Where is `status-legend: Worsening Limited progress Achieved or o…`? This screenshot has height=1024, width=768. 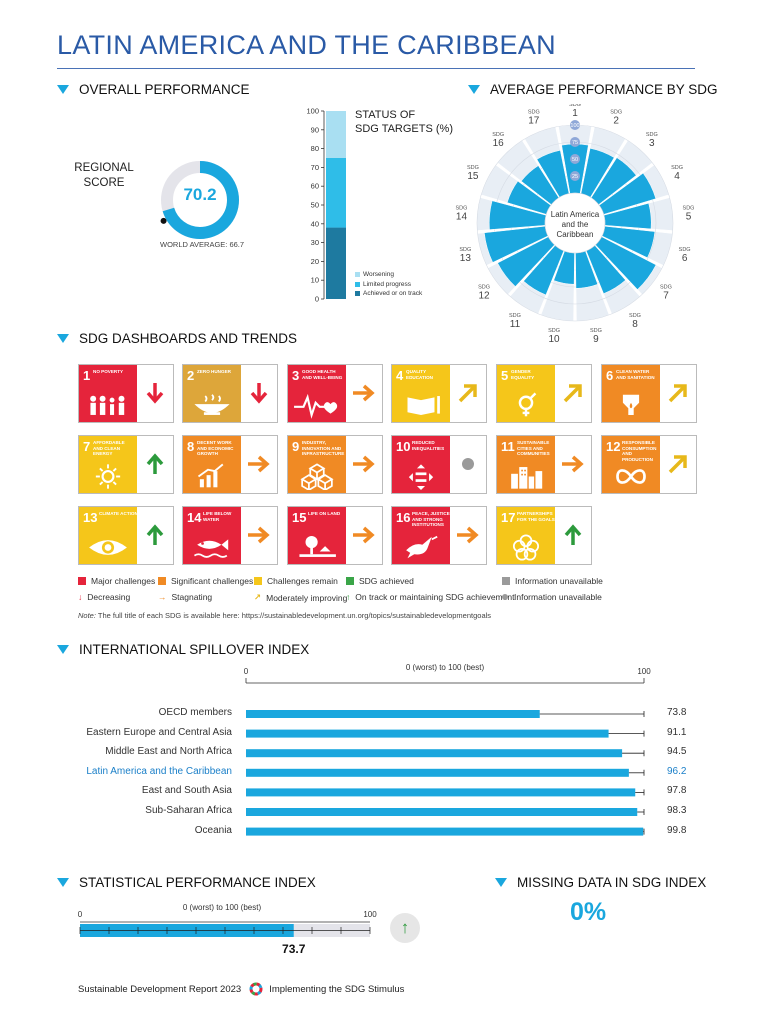
status-legend: Worsening Limited progress Achieved or o… is located at coordinates (388, 284).